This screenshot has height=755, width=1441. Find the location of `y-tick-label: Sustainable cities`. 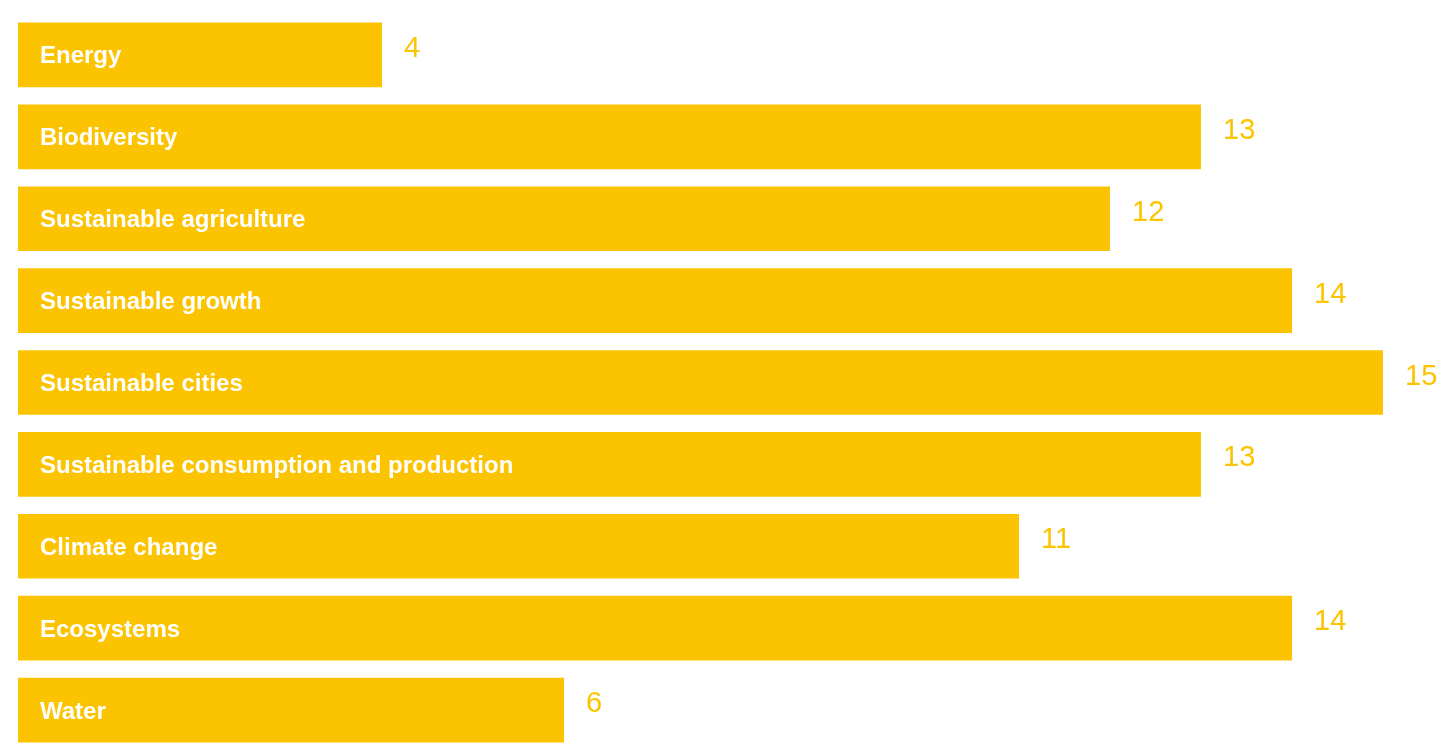

y-tick-label: Sustainable cities is located at coordinates (141, 382).